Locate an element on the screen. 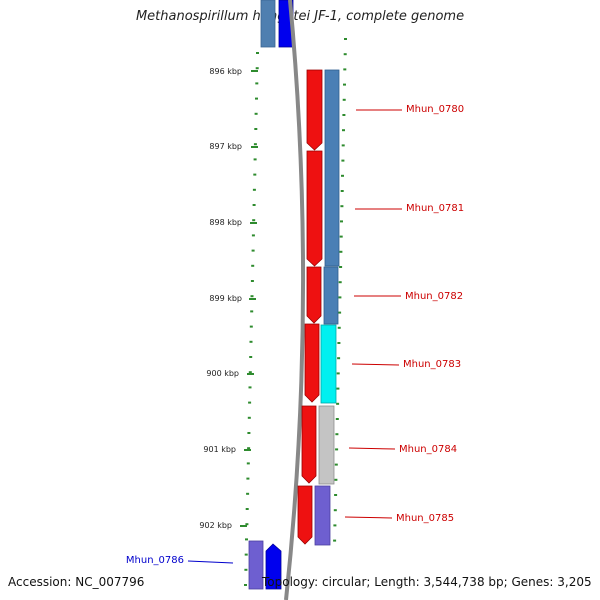 This screenshot has height=600, width=600. gene-label-mhun-0781: Mhun_0781 is located at coordinates (435, 208).